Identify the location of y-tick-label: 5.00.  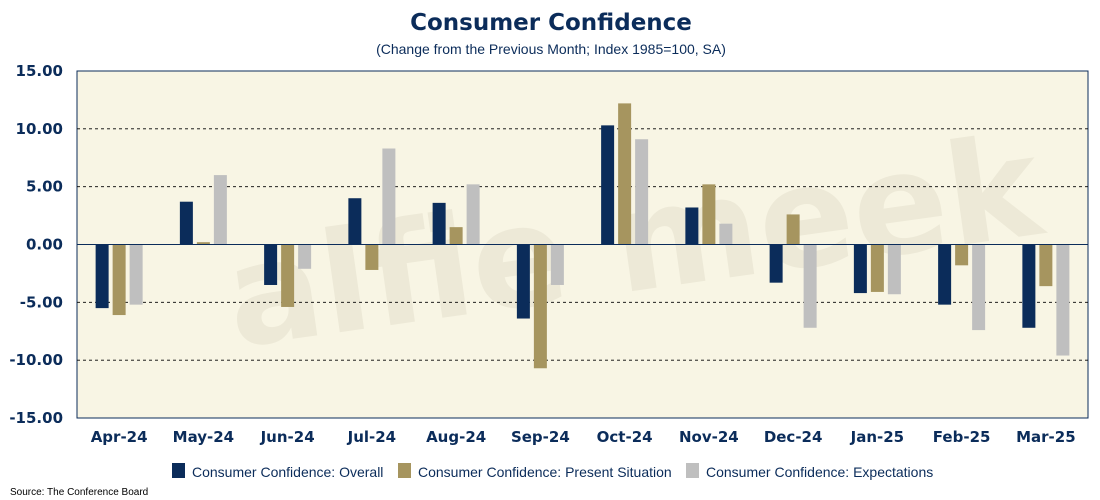
(44, 187).